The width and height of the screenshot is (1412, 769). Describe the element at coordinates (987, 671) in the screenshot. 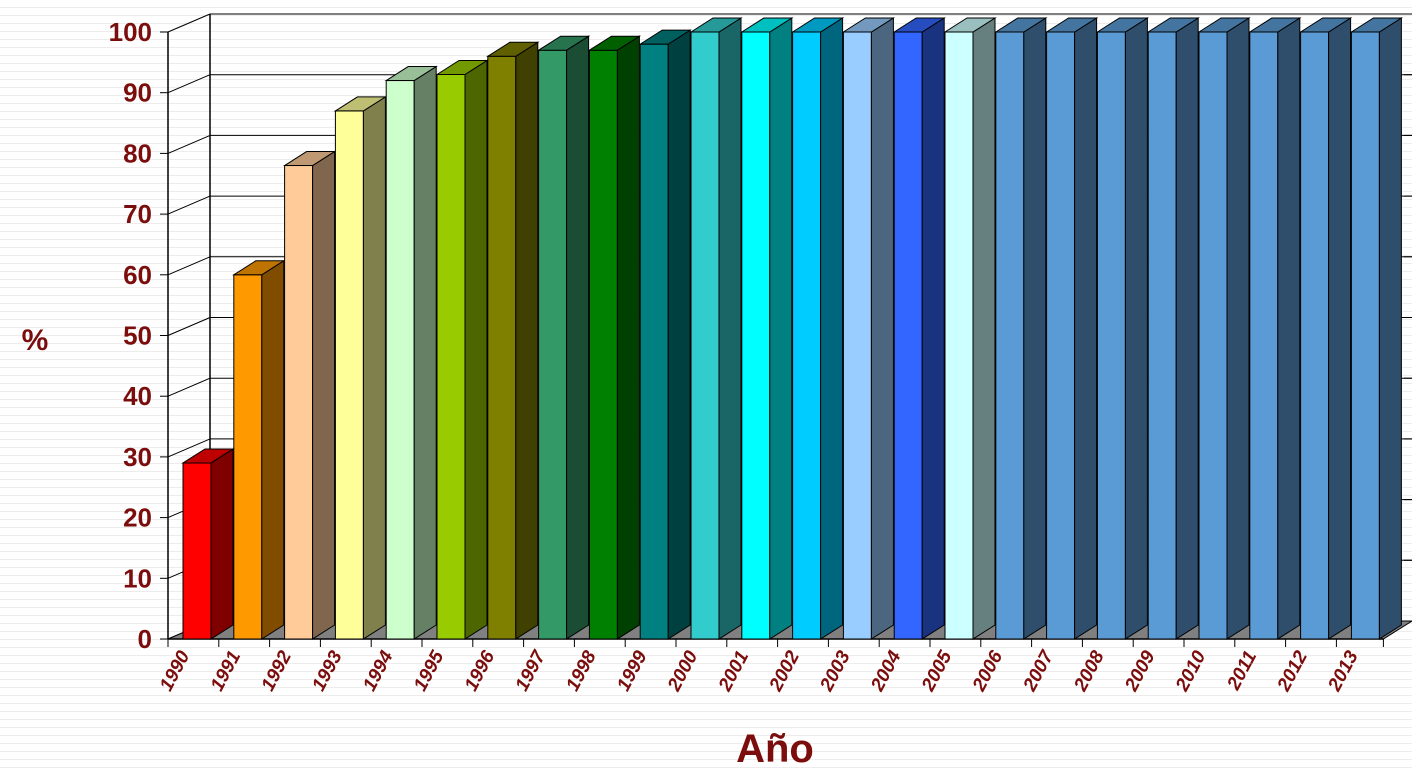

I see `x-tick-label: 2006` at that location.